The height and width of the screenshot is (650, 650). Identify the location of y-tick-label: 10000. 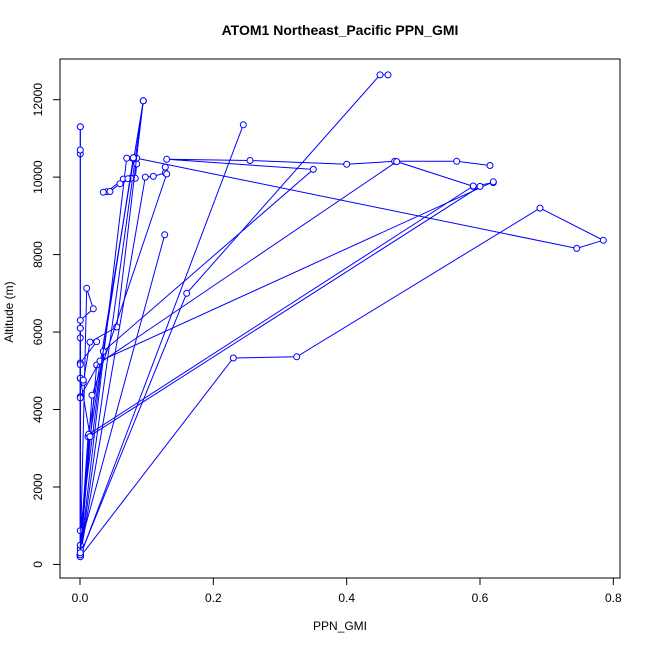
(38, 177).